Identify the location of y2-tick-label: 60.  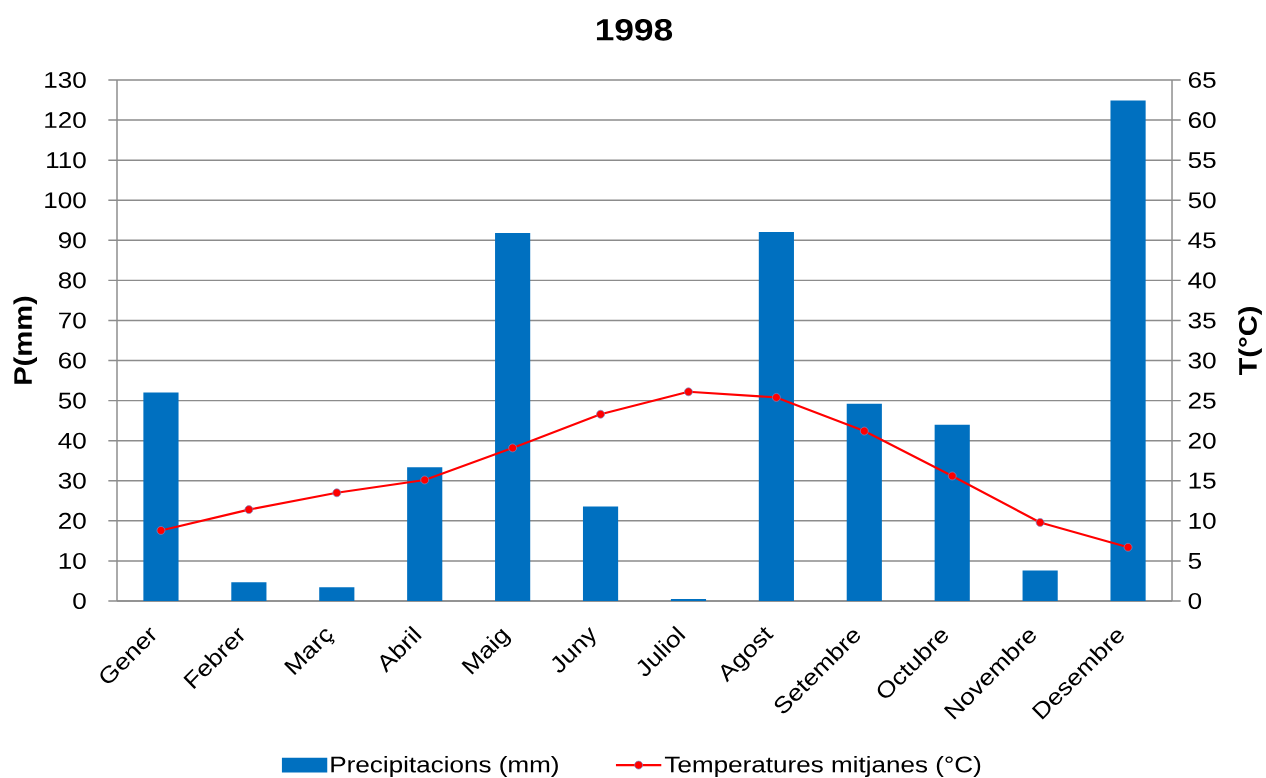
(1202, 120).